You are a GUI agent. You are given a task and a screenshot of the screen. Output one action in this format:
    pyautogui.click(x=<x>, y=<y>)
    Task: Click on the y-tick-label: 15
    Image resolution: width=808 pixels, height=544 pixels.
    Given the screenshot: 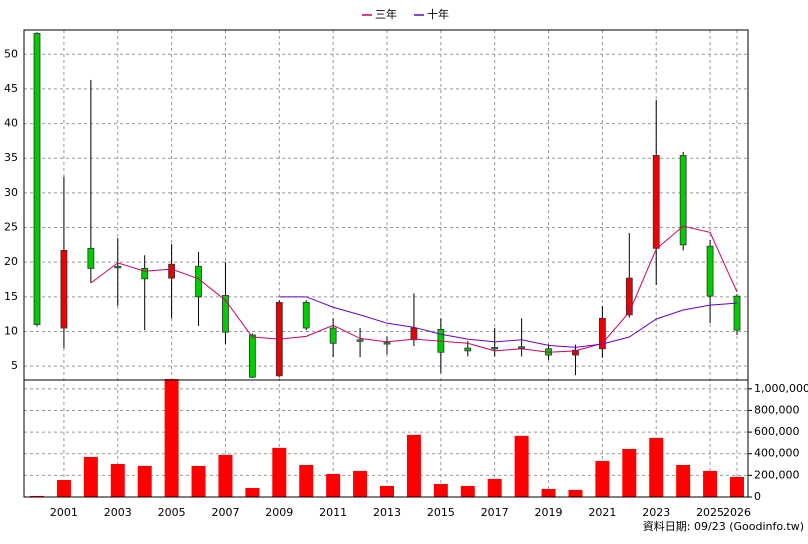 What is the action you would take?
    pyautogui.click(x=11, y=296)
    